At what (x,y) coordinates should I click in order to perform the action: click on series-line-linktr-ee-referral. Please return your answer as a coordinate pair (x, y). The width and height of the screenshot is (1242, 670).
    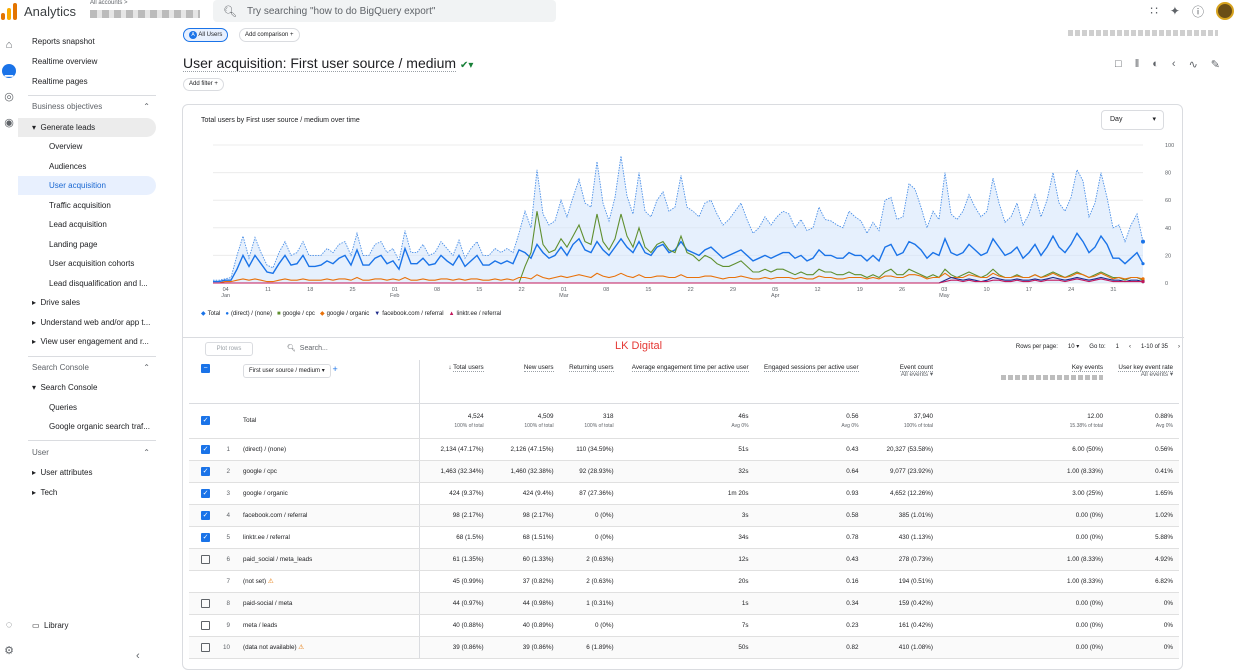
    Looking at the image, I should click on (678, 281).